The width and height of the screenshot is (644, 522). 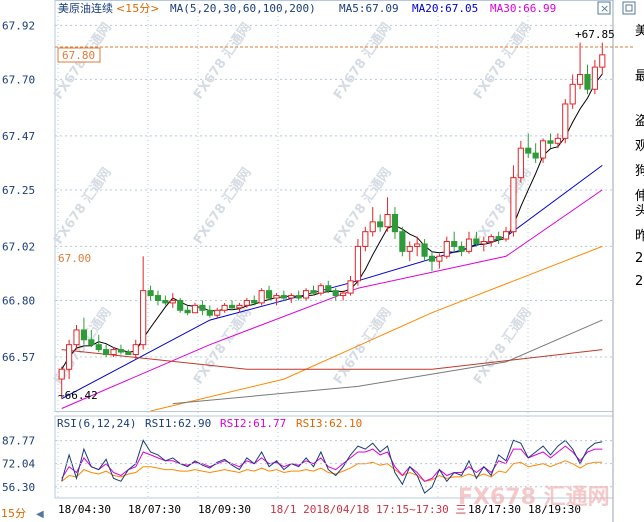 I want to click on time-overlay: 18/1 2018/04/18 17:15~17:30 三, so click(x=368, y=509).